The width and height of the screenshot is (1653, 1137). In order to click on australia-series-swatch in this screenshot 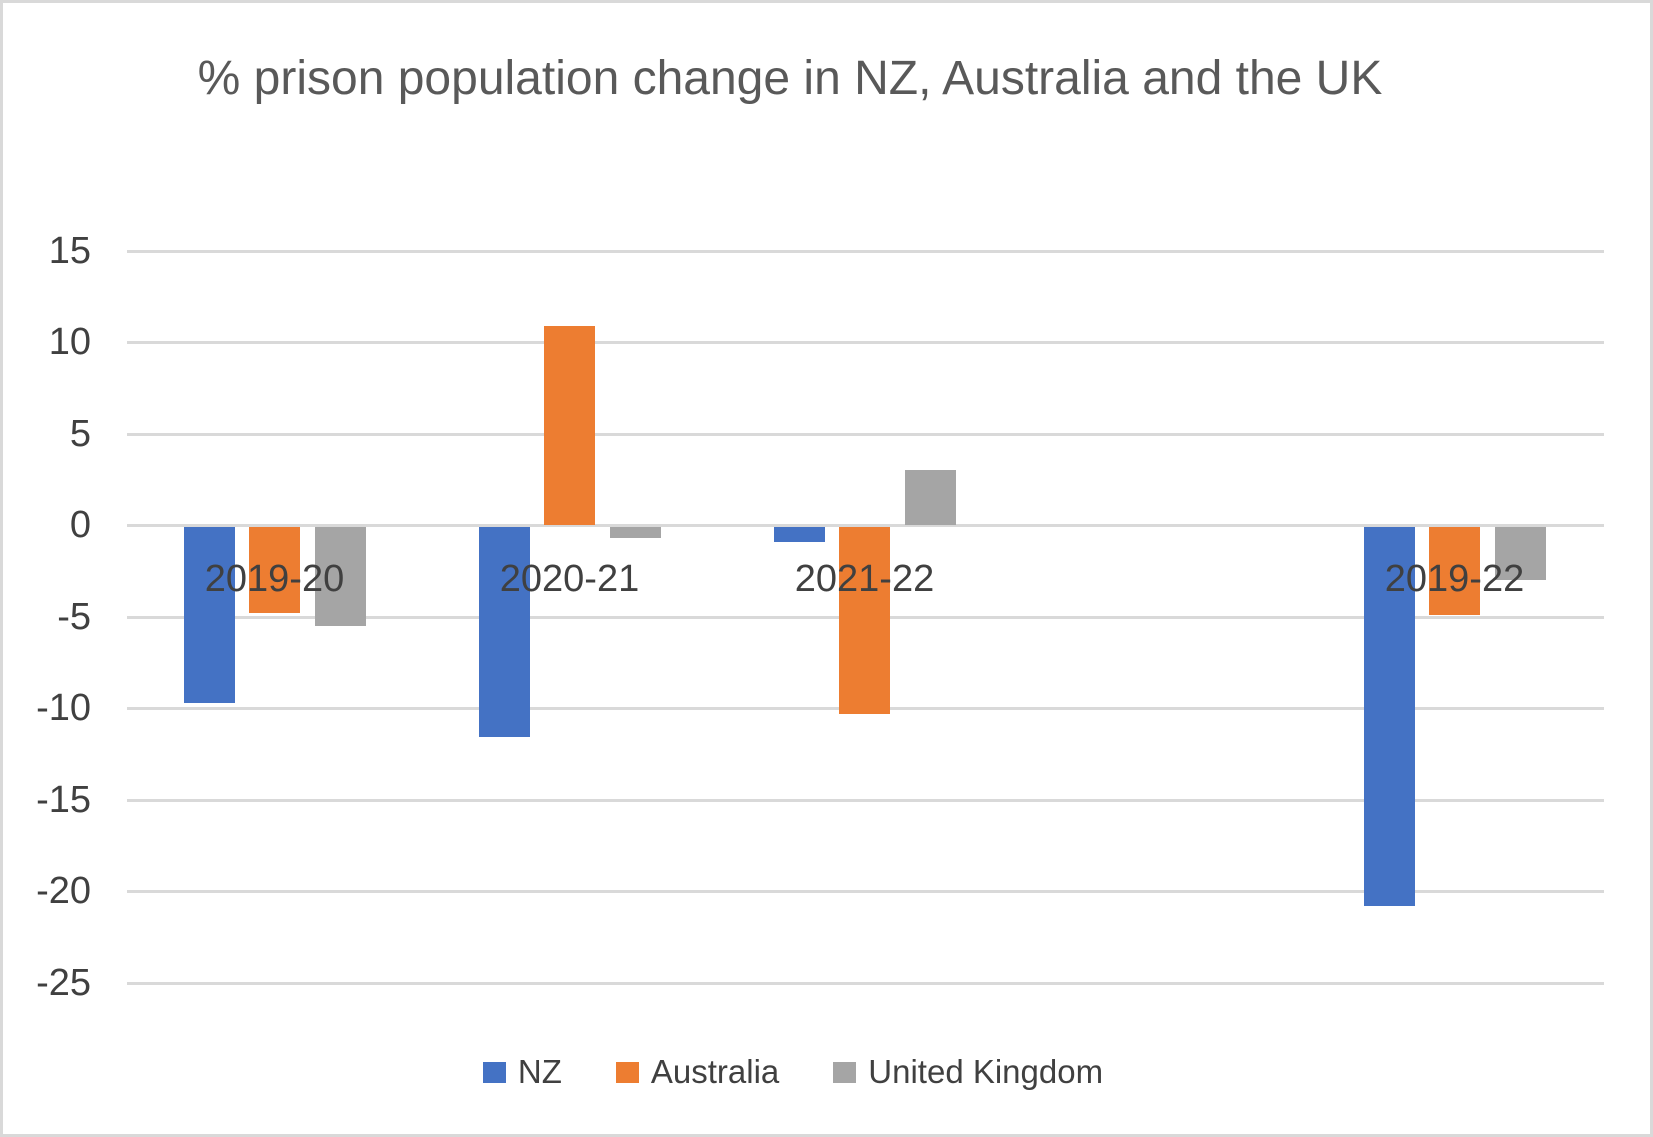, I will do `click(627, 1072)`.